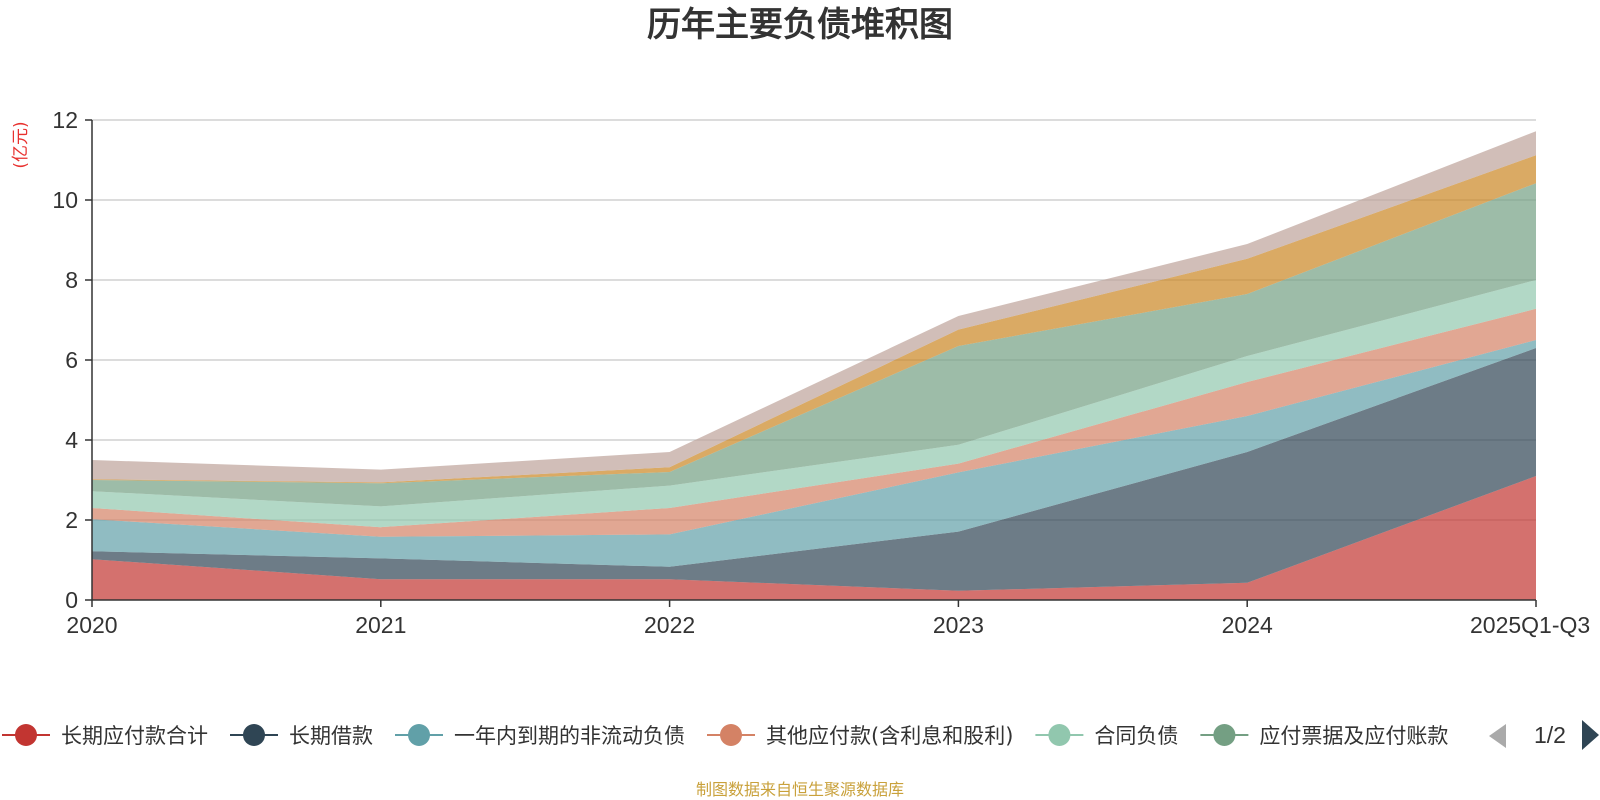  I want to click on x-tick-label: 2021, so click(380, 625).